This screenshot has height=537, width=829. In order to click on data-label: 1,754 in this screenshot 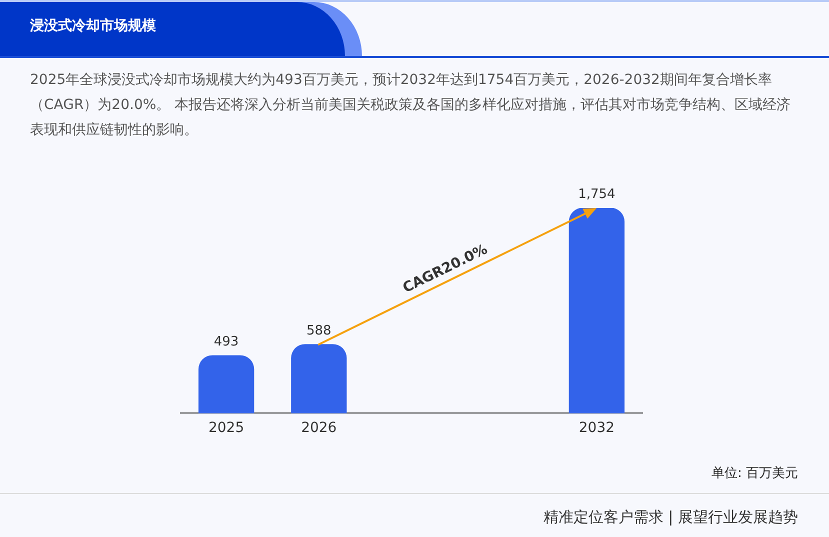, I will do `click(597, 194)`.